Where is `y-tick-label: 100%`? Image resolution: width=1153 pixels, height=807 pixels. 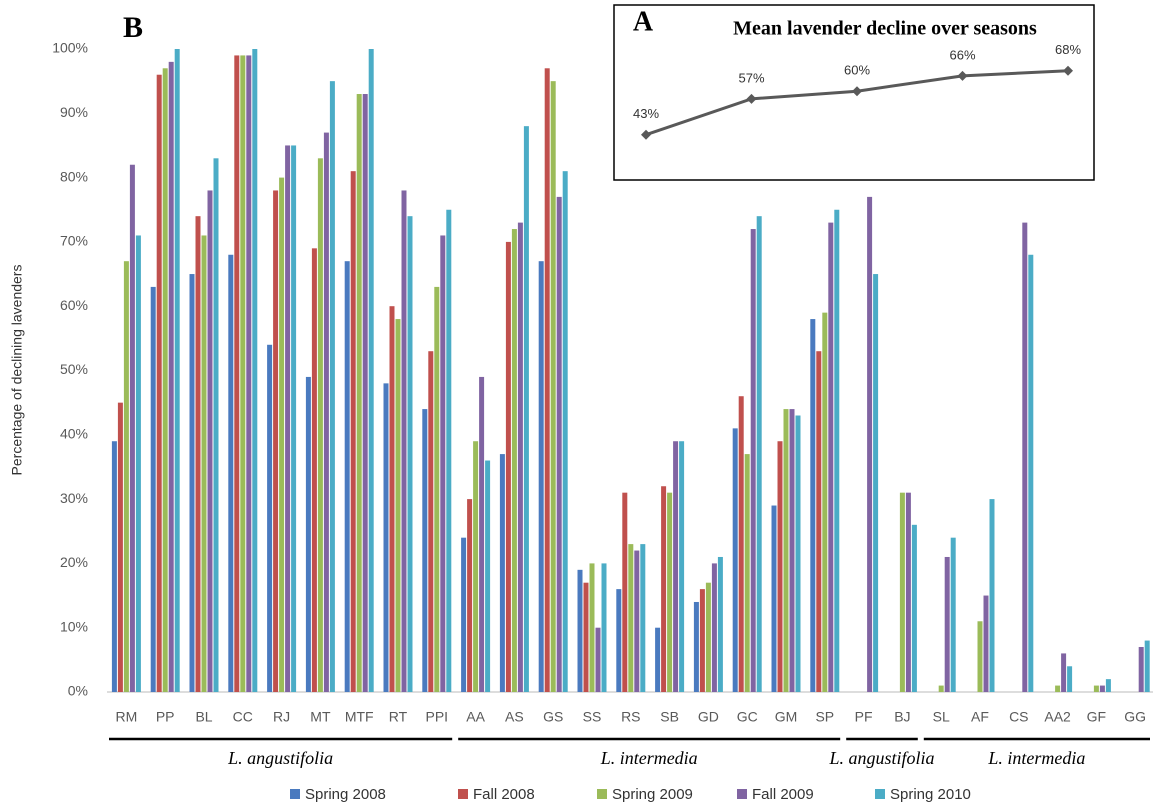 y-tick-label: 100% is located at coordinates (70, 48).